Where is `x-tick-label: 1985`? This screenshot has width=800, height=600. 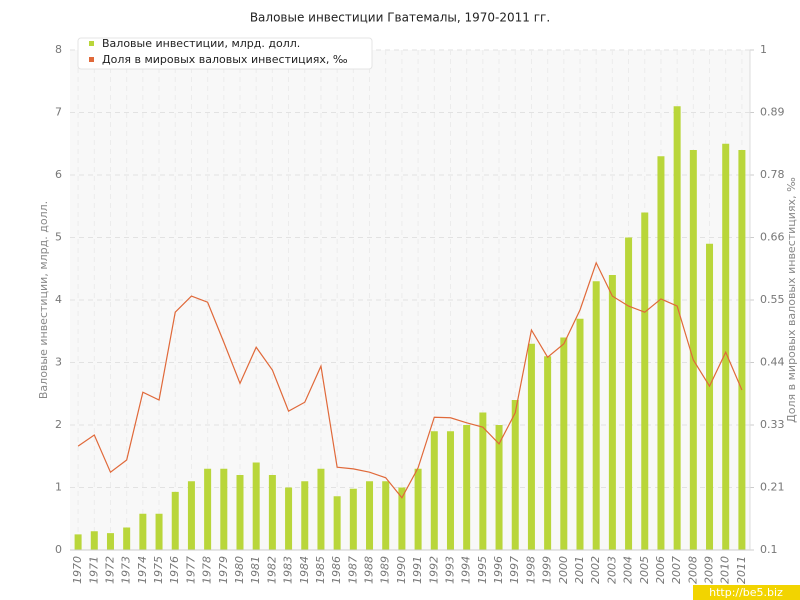 x-tick-label: 1985 is located at coordinates (320, 570).